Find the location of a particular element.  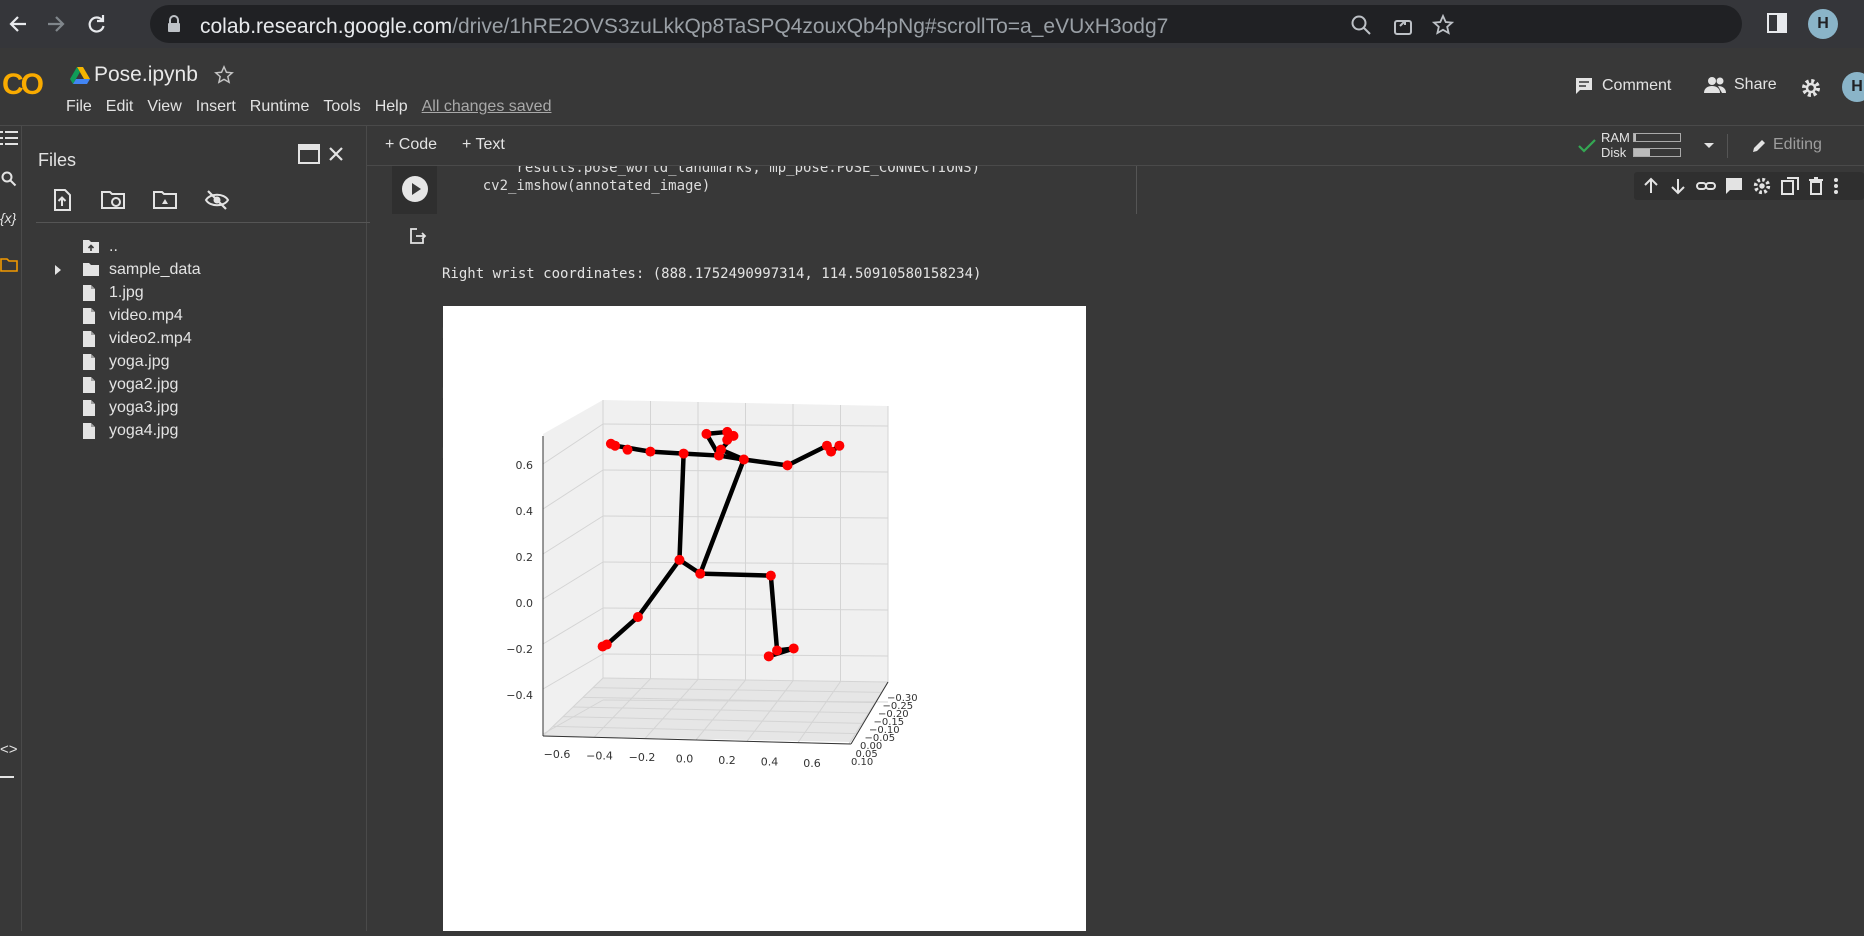

menu-file: File is located at coordinates (79, 107).